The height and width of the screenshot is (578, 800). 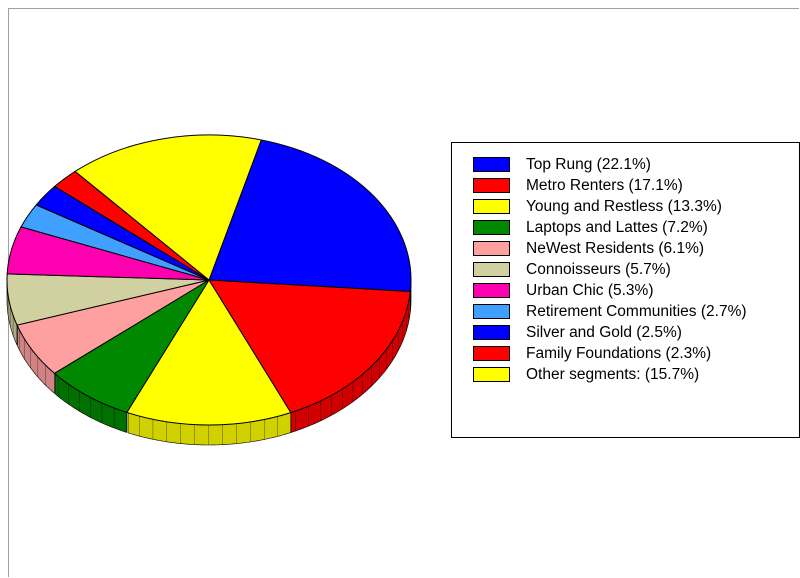 I want to click on legend-item-connoisseurs: Connoisseurs (5.7%), so click(x=572, y=269).